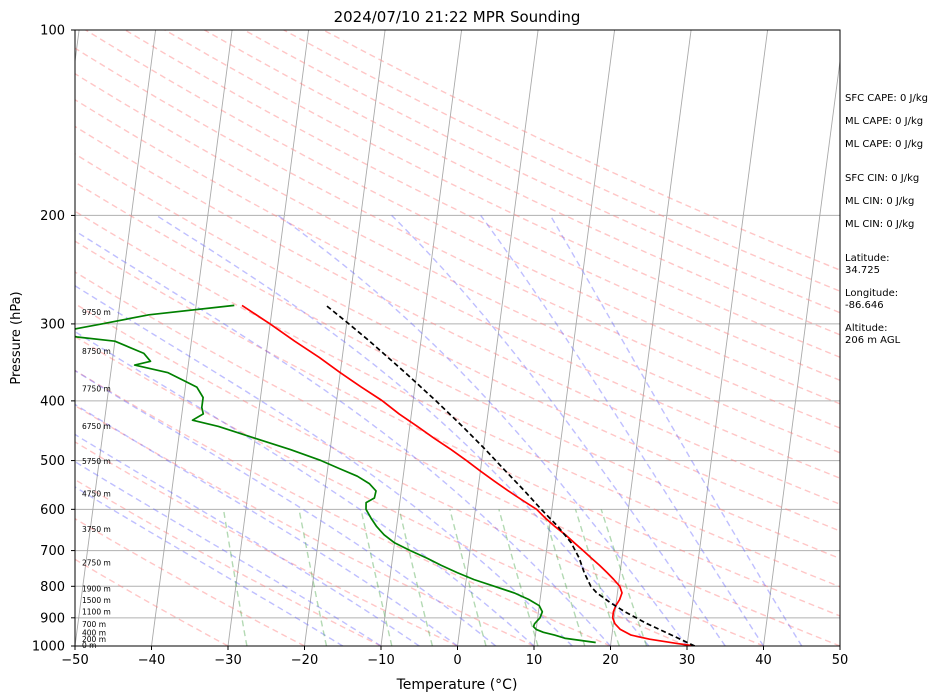 This screenshot has height=700, width=947. What do you see at coordinates (52, 587) in the screenshot?
I see `y-tick-label: 800` at bounding box center [52, 587].